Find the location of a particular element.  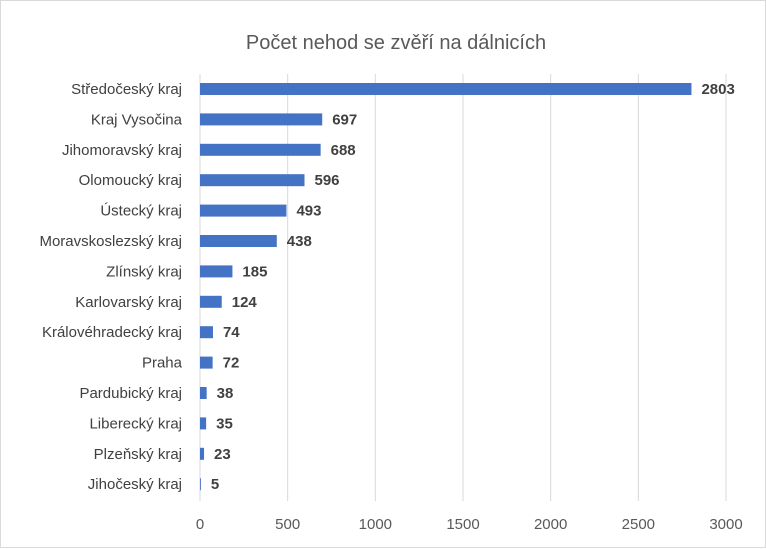

data-label: 185 is located at coordinates (254, 271).